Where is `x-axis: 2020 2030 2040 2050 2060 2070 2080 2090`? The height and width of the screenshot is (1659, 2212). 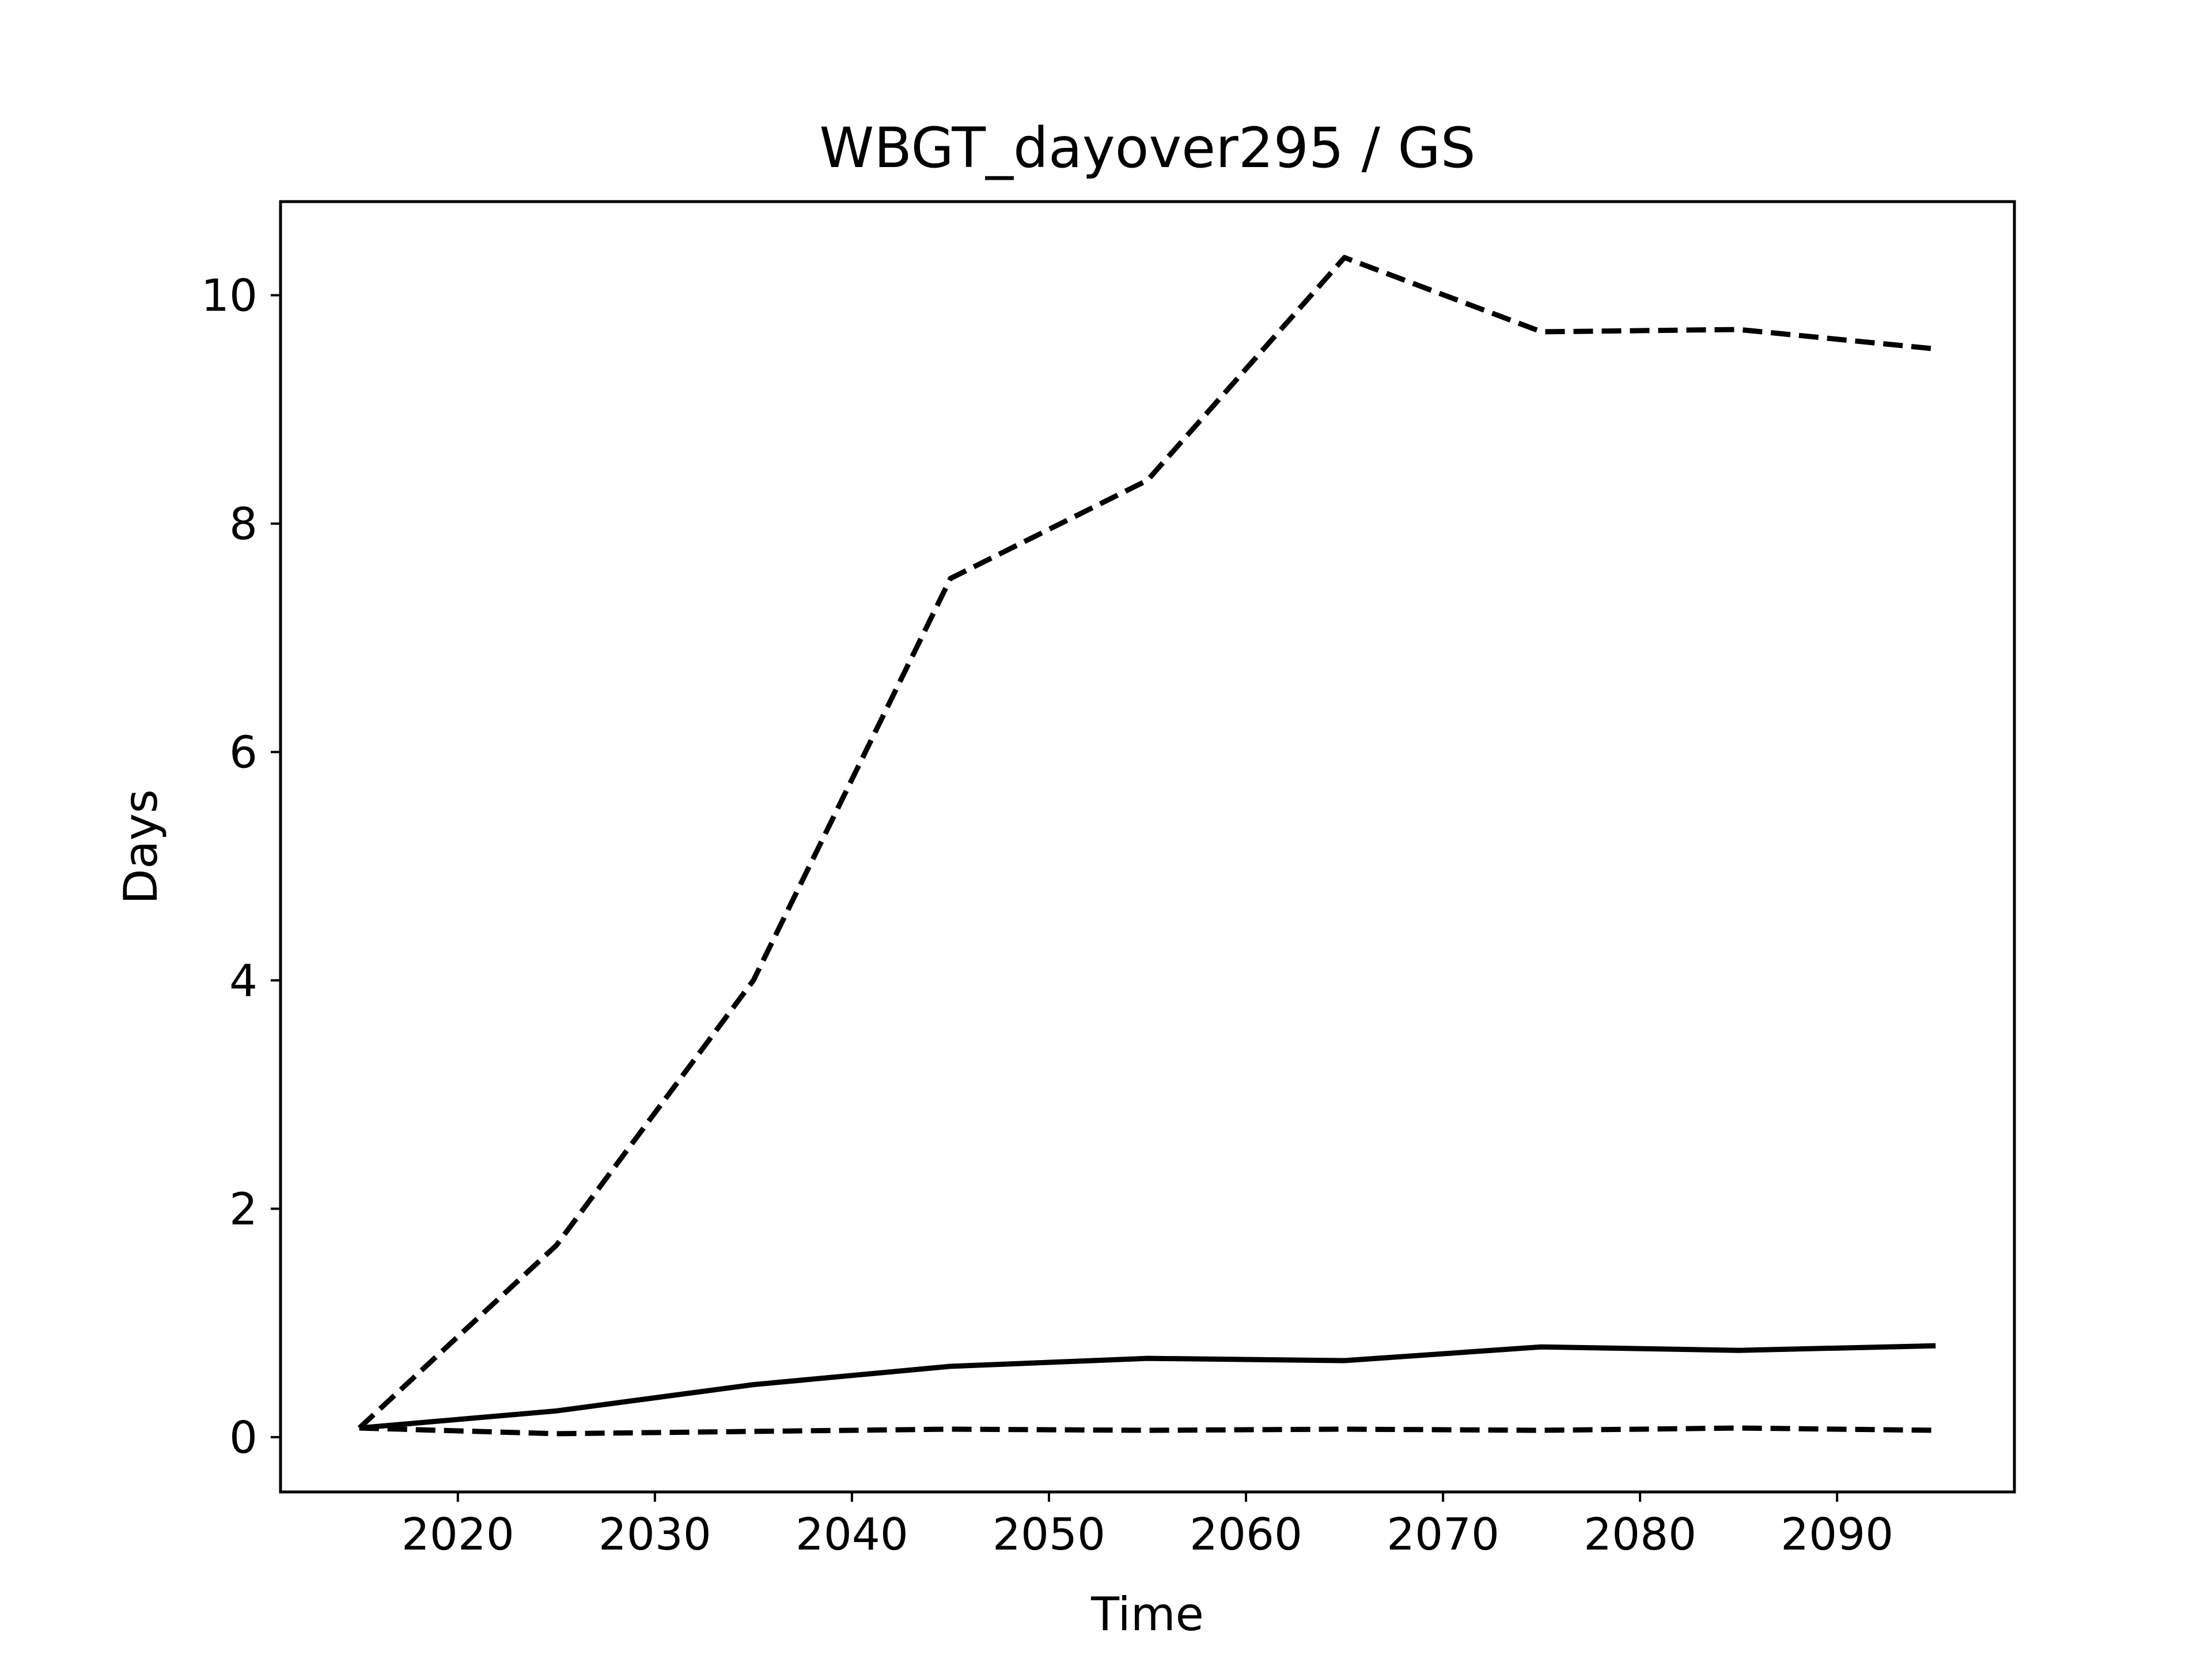 x-axis: 2020 2030 2040 2050 2060 2070 2080 2090 is located at coordinates (1147, 1526).